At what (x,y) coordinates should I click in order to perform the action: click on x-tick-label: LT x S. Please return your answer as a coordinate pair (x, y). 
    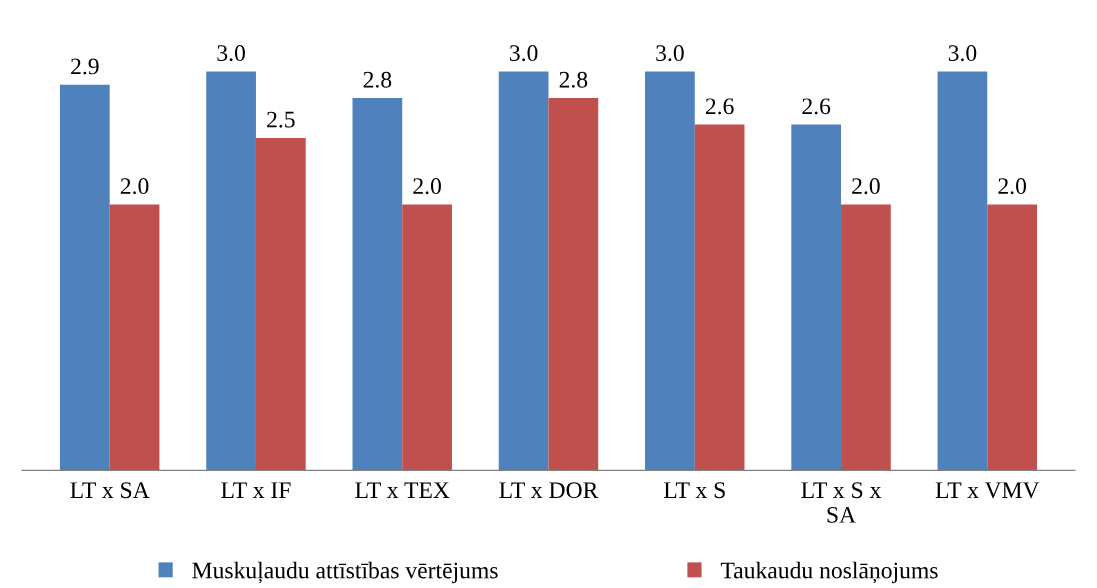
    Looking at the image, I should click on (694, 490).